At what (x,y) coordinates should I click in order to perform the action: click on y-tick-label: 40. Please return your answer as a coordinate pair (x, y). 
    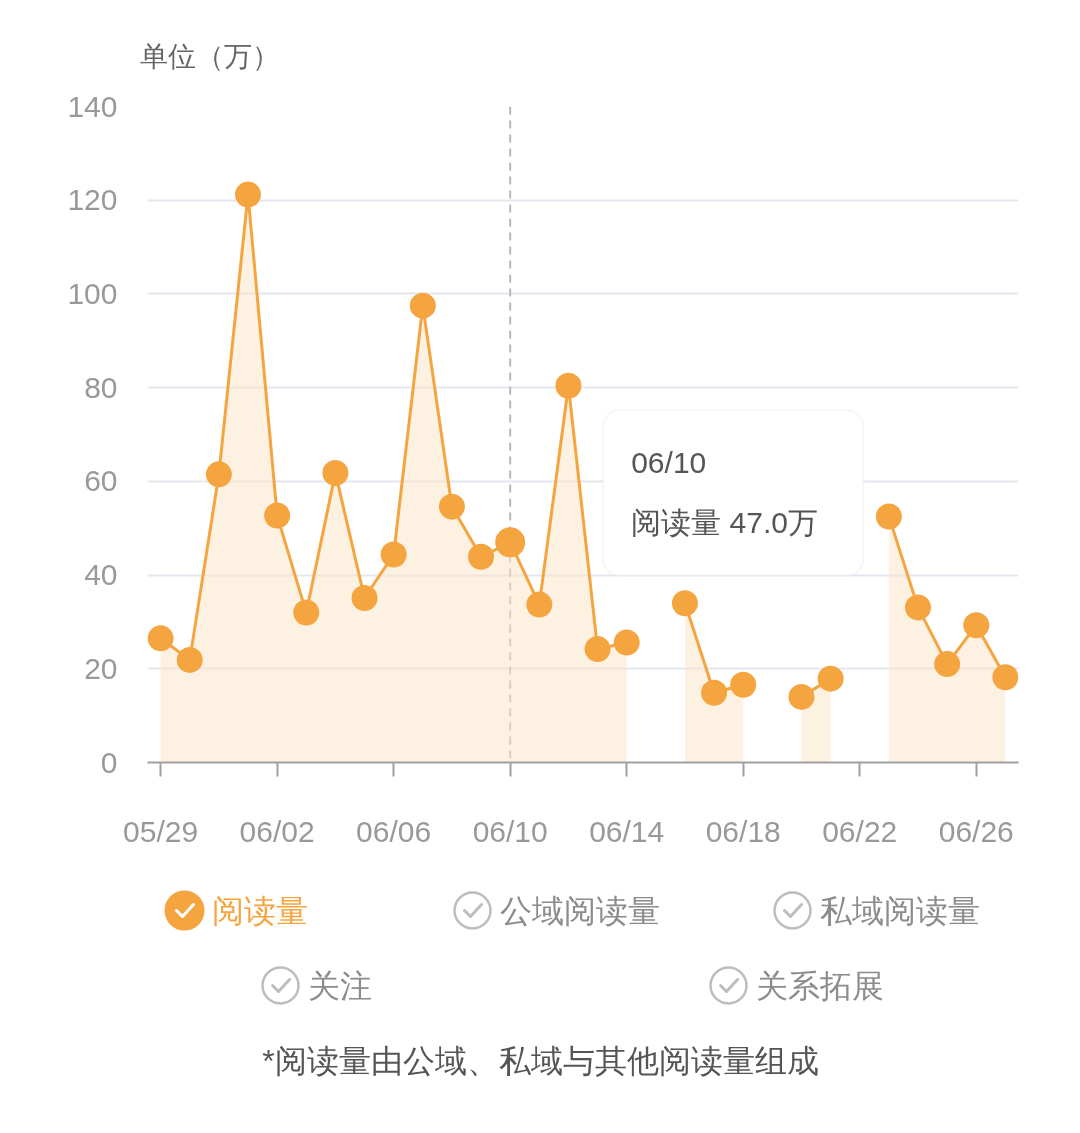
    Looking at the image, I should click on (101, 575).